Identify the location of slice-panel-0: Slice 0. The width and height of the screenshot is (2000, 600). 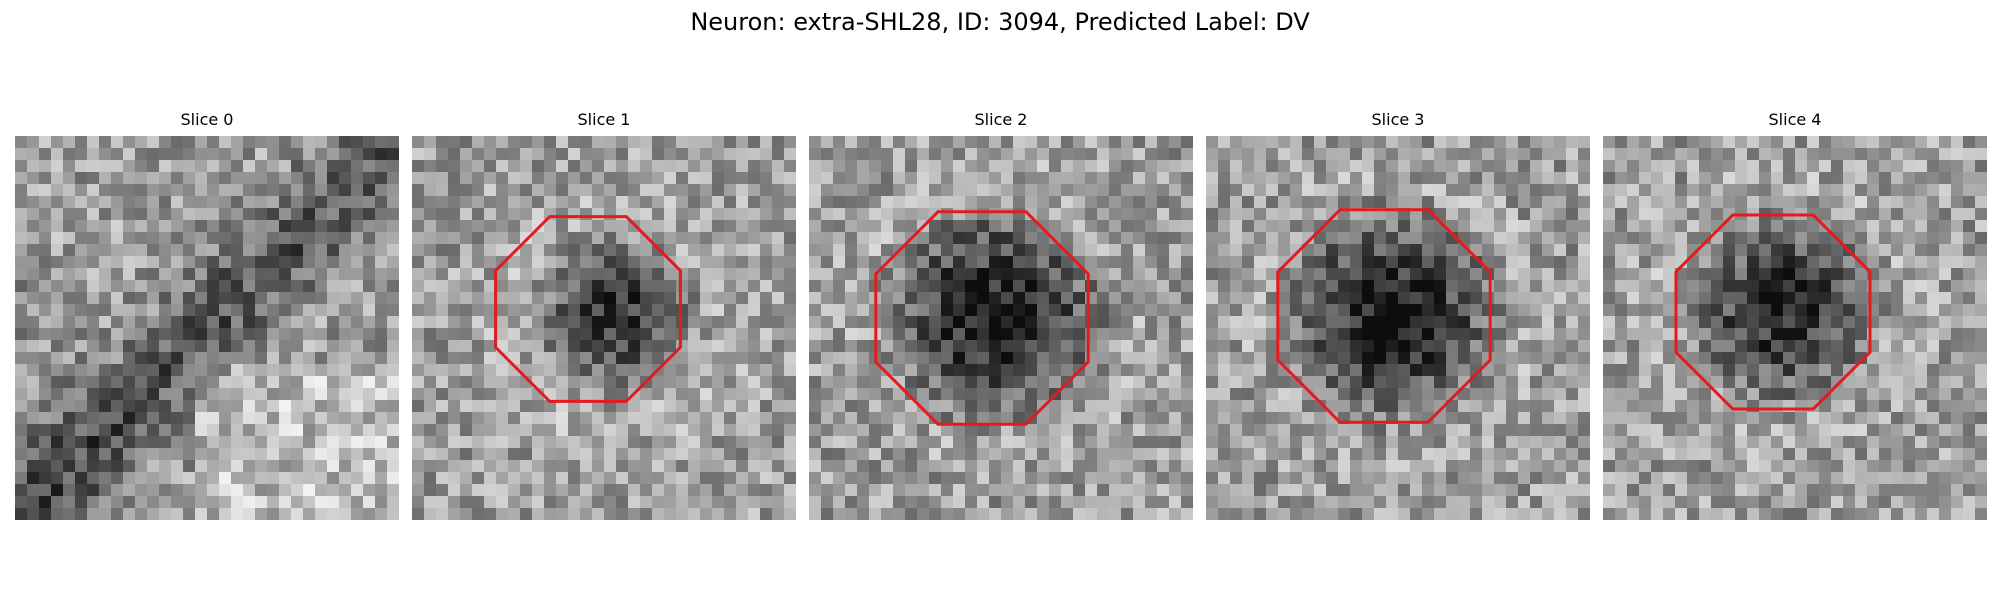
(207, 314).